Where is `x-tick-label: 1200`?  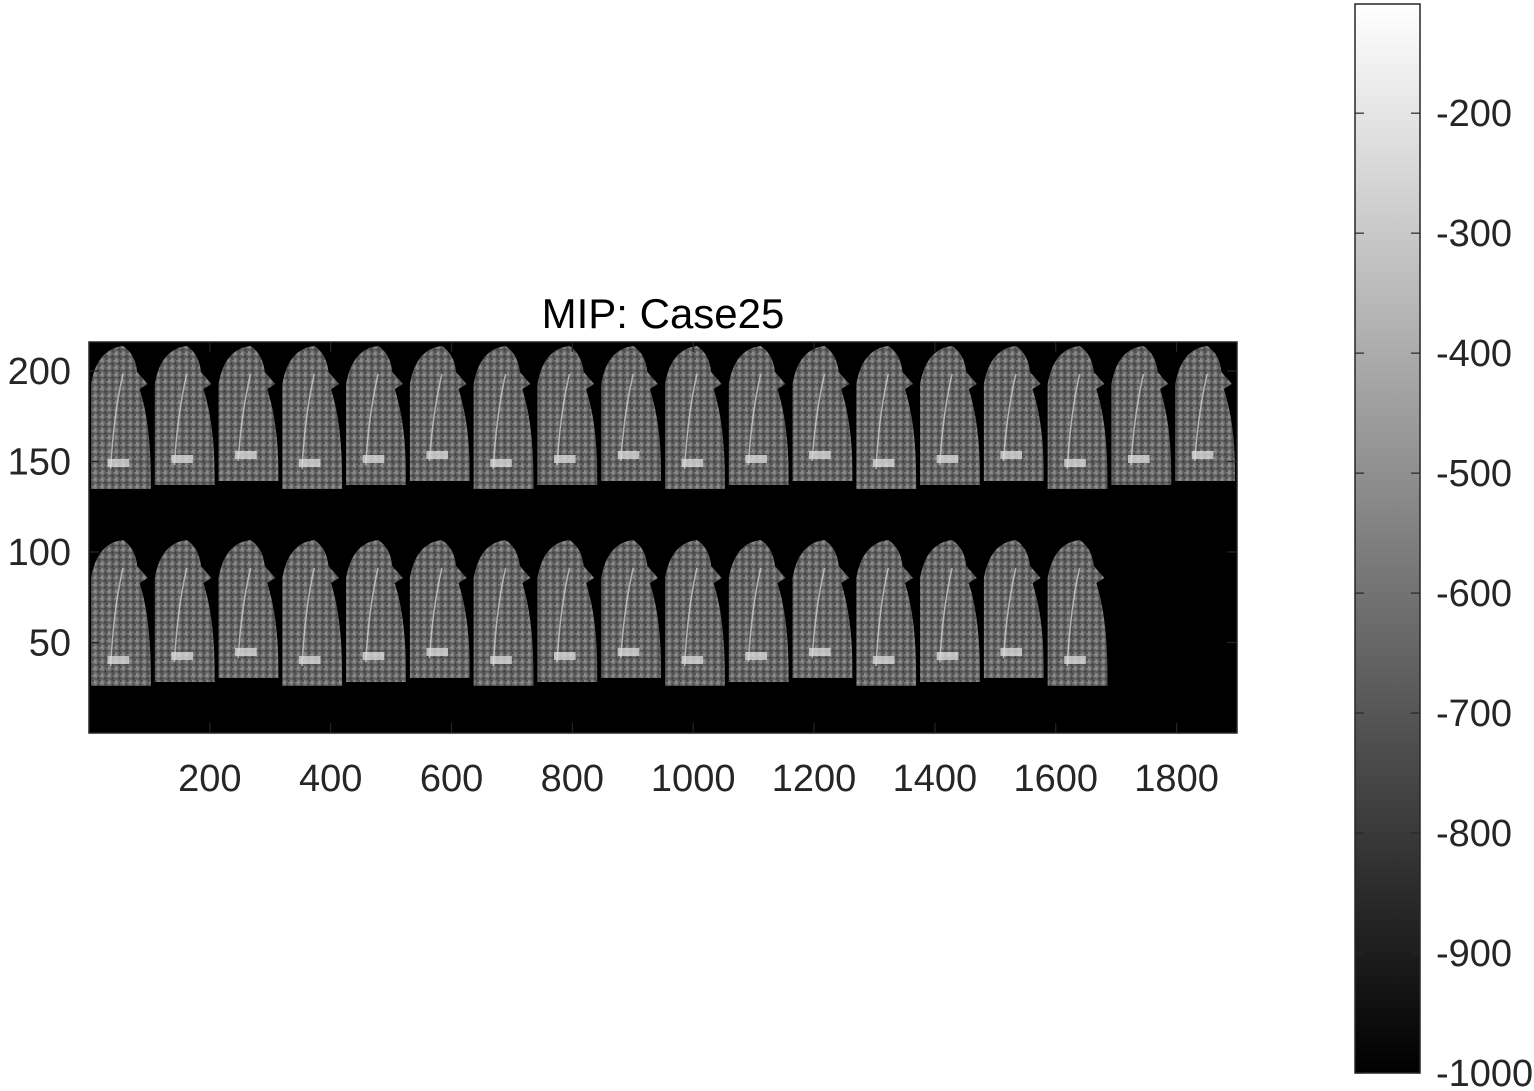 x-tick-label: 1200 is located at coordinates (814, 779).